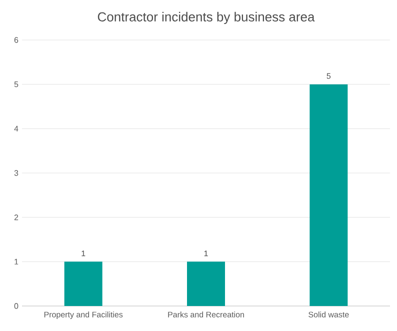 The height and width of the screenshot is (331, 397). Describe the element at coordinates (16, 129) in the screenshot. I see `y-tick-label: 4` at that location.